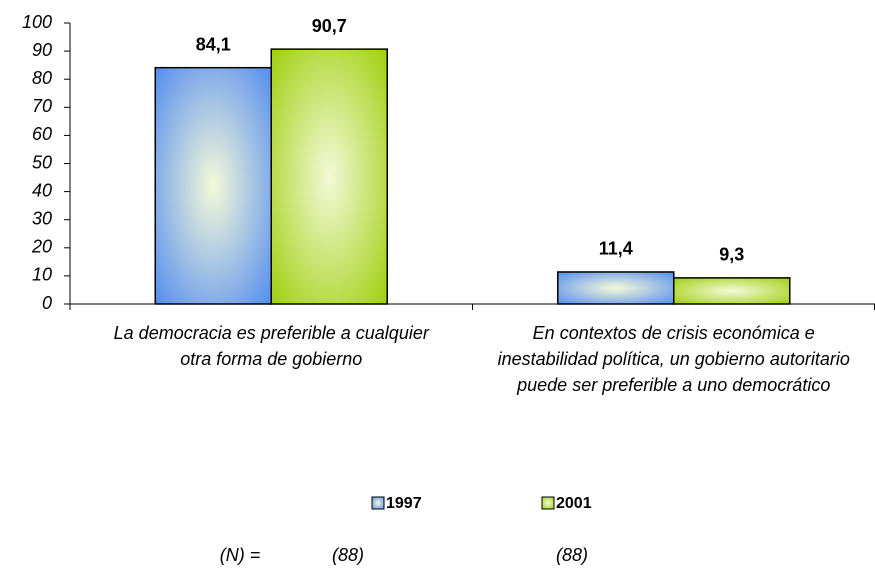  I want to click on y-tick-label: 90, so click(42, 50).